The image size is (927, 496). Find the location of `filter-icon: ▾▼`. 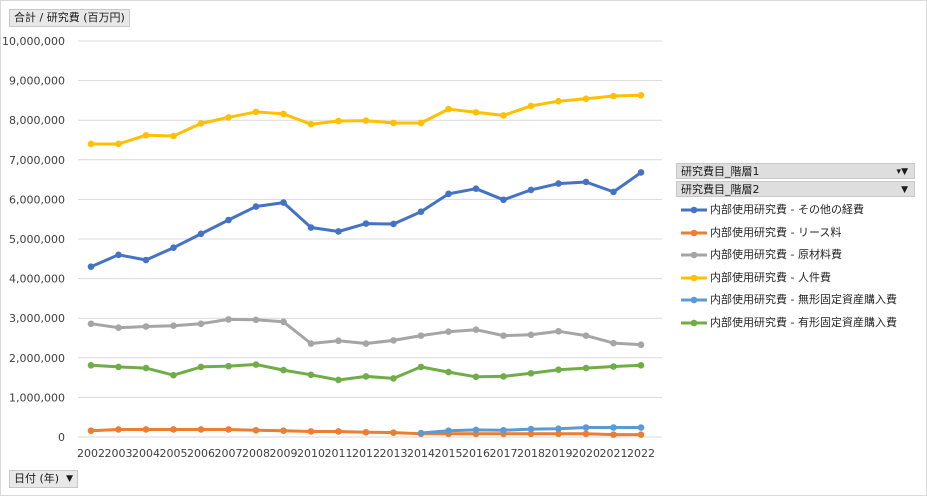

filter-icon: ▾▼ is located at coordinates (902, 172).